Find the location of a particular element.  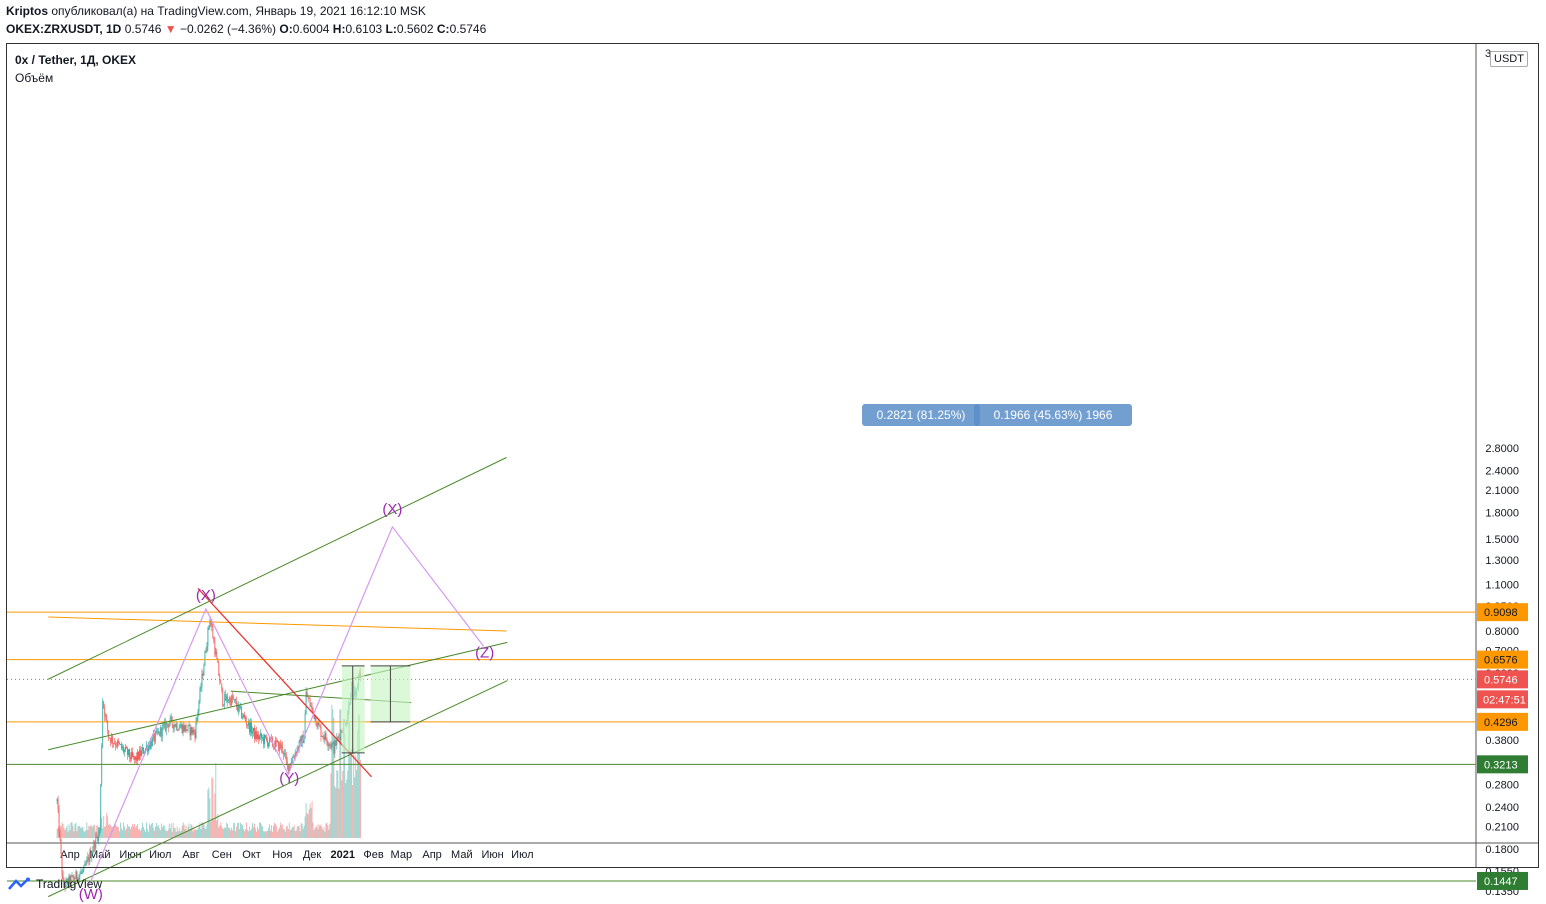

tradingview-logo: TradingView is located at coordinates (55, 884).